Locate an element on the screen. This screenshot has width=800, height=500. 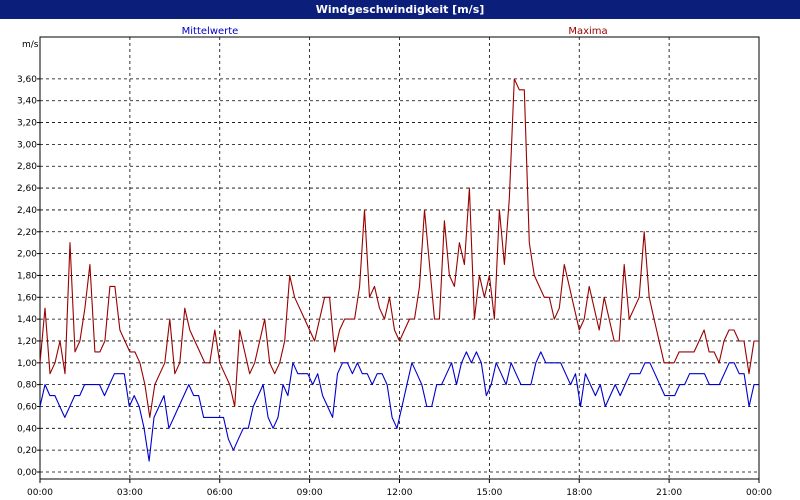
y-tick-label: 2,40 is located at coordinates (27, 211).